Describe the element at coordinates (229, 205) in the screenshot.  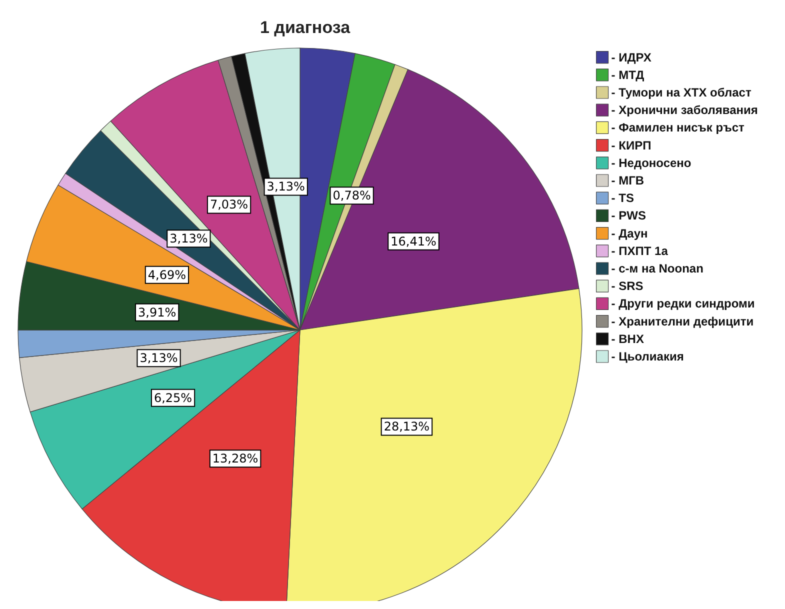
I see `data-label: 7,03%` at that location.